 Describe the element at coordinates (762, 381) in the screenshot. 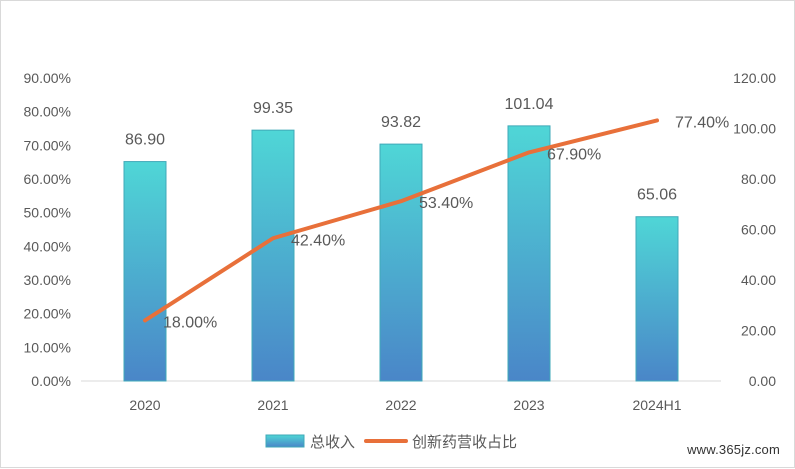

I see `y-right-tick-label: 0.00` at that location.